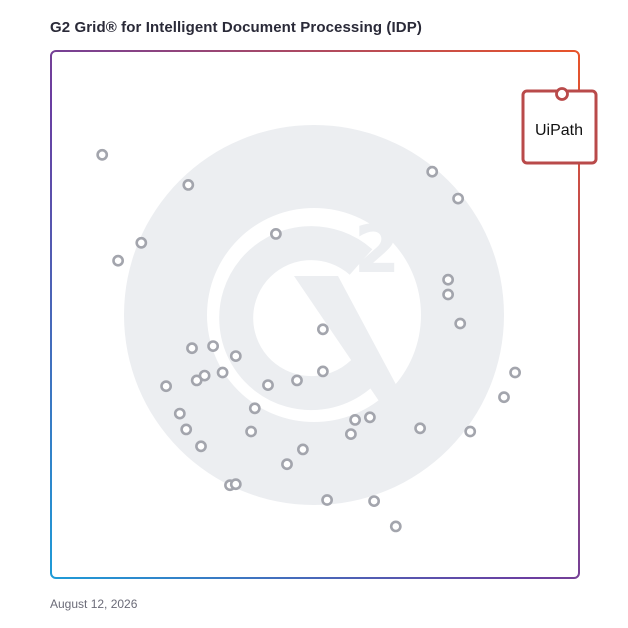 The height and width of the screenshot is (628, 628). I want to click on highlight-callout: UiPath, so click(559, 126).